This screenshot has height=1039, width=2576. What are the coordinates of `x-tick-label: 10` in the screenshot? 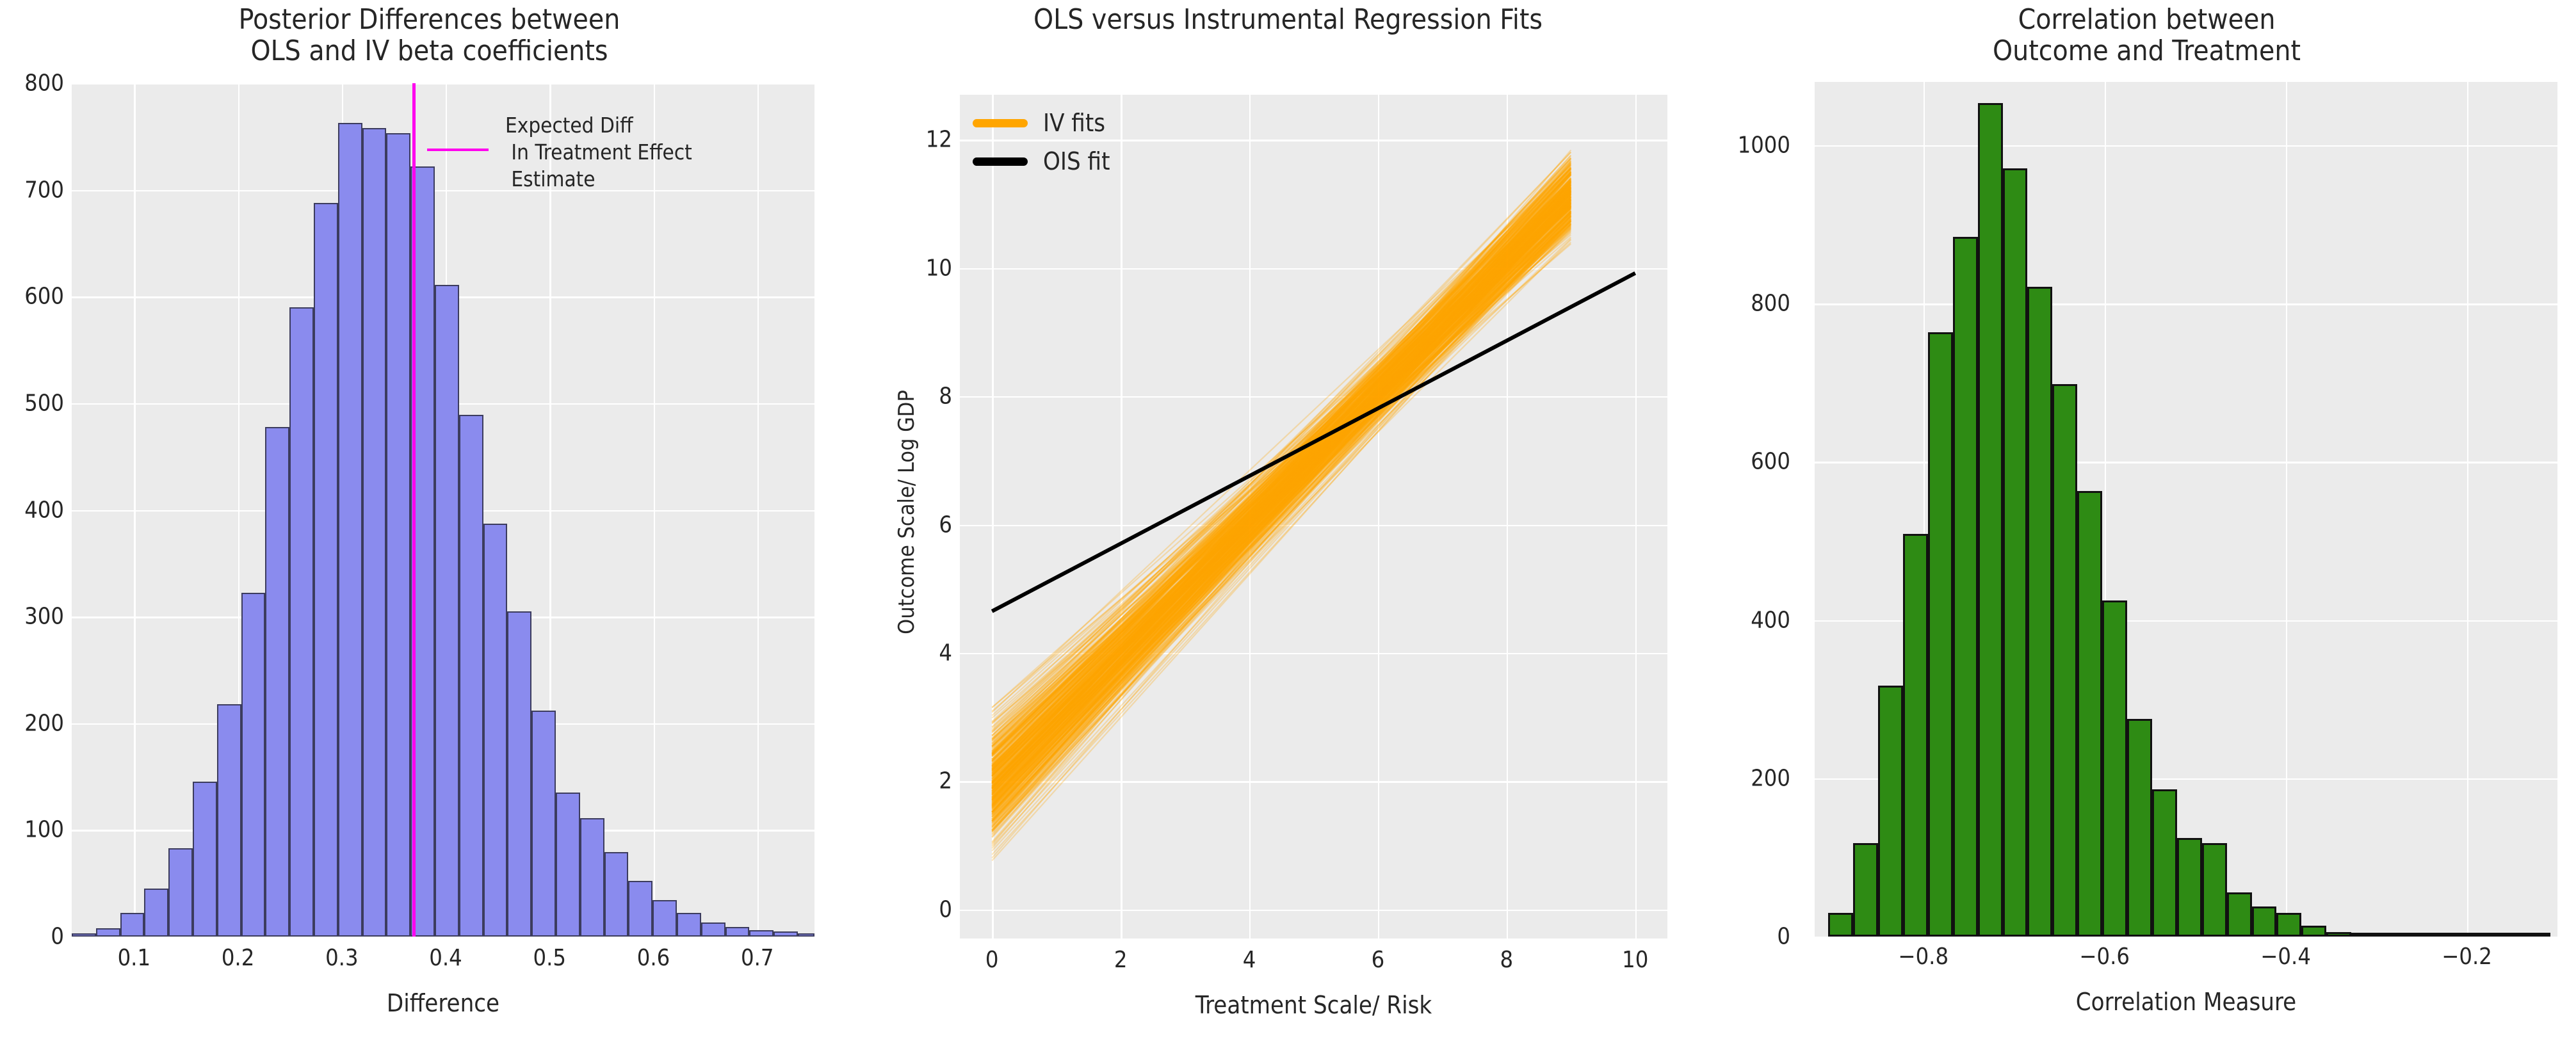 It's located at (1635, 960).